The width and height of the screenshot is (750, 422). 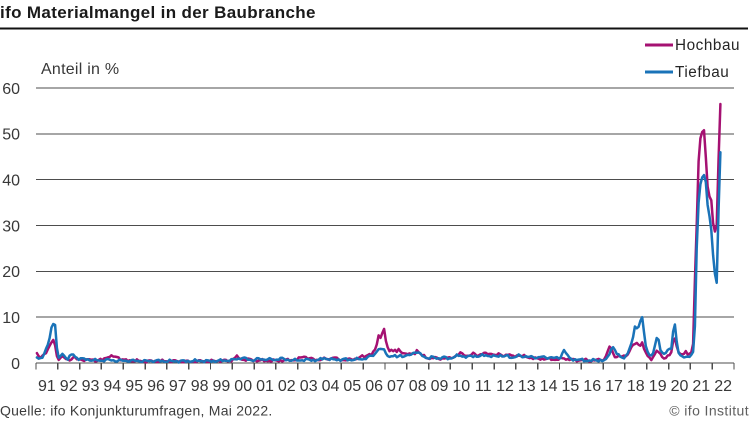 I want to click on svg-text: 11, so click(x=483, y=386).